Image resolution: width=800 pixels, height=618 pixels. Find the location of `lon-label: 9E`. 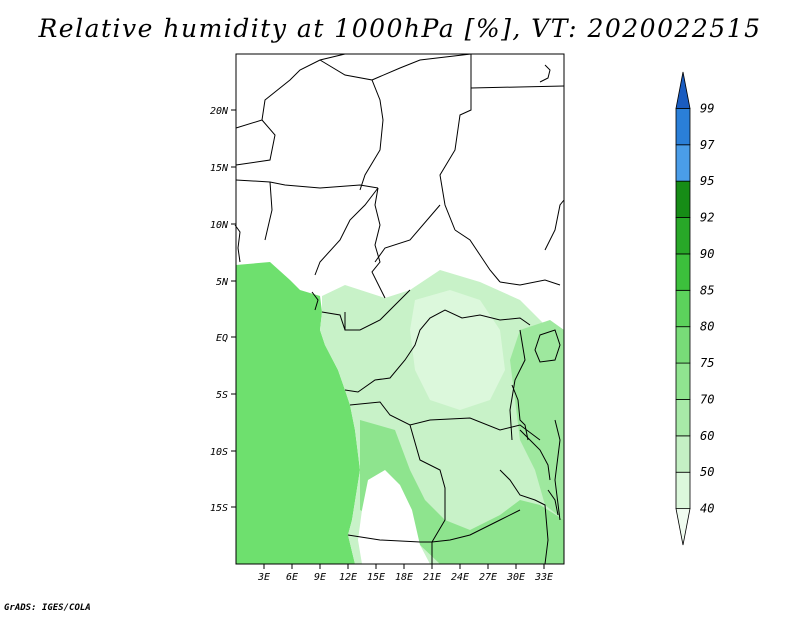

lon-label: 9E is located at coordinates (320, 577).